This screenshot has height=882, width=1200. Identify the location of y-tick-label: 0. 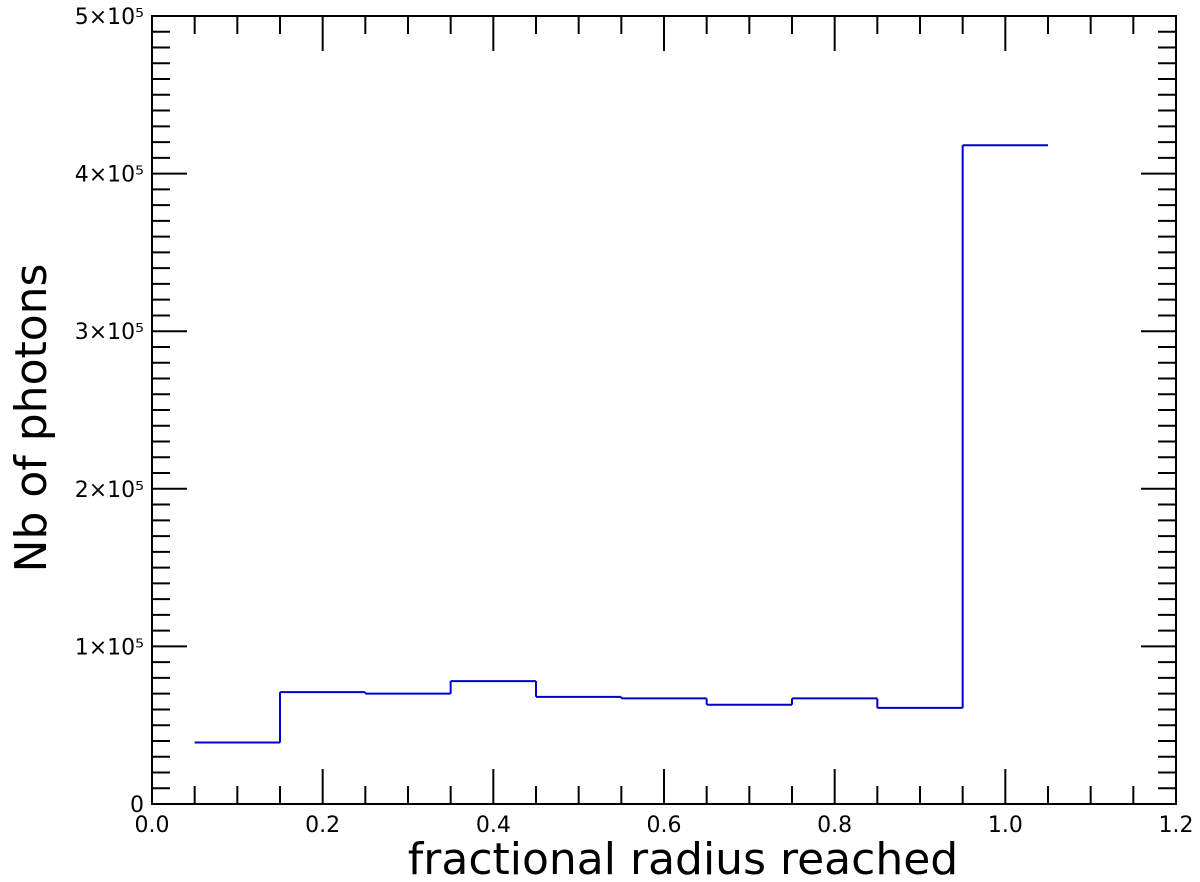
(137, 805).